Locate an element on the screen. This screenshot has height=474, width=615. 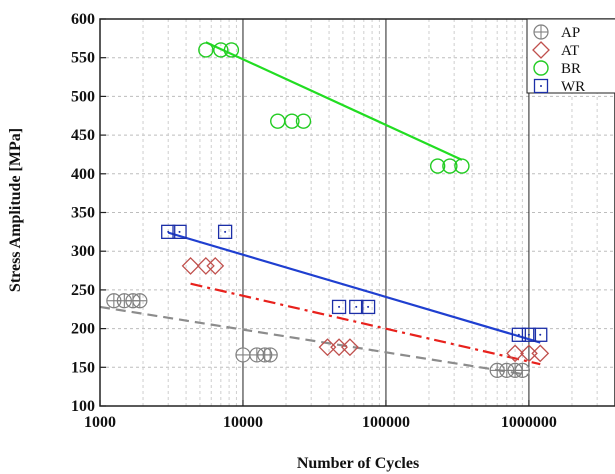
legend-marker-br is located at coordinates (541, 68).